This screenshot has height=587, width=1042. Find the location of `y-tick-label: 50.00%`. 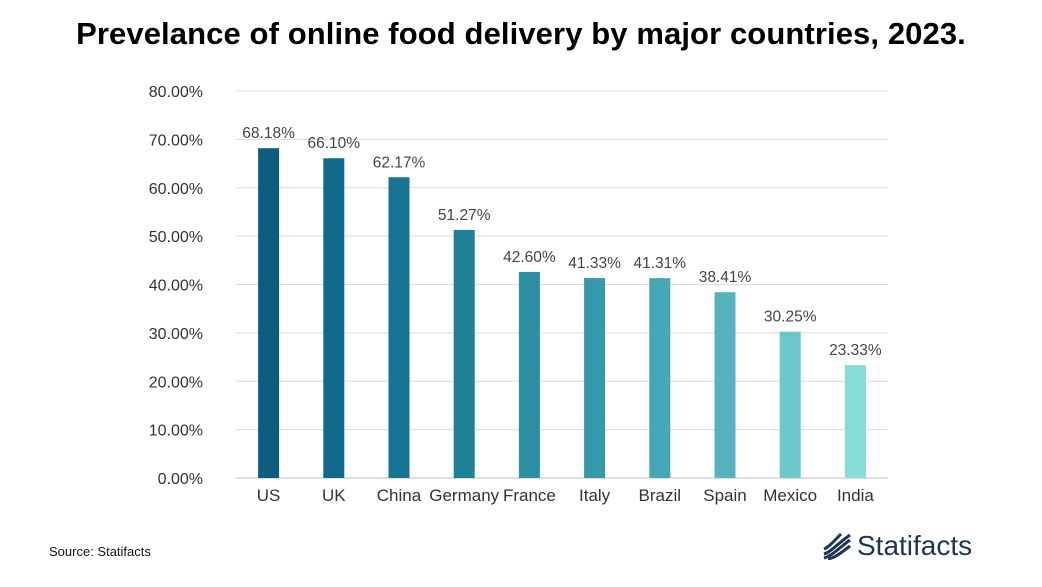

y-tick-label: 50.00% is located at coordinates (176, 237).